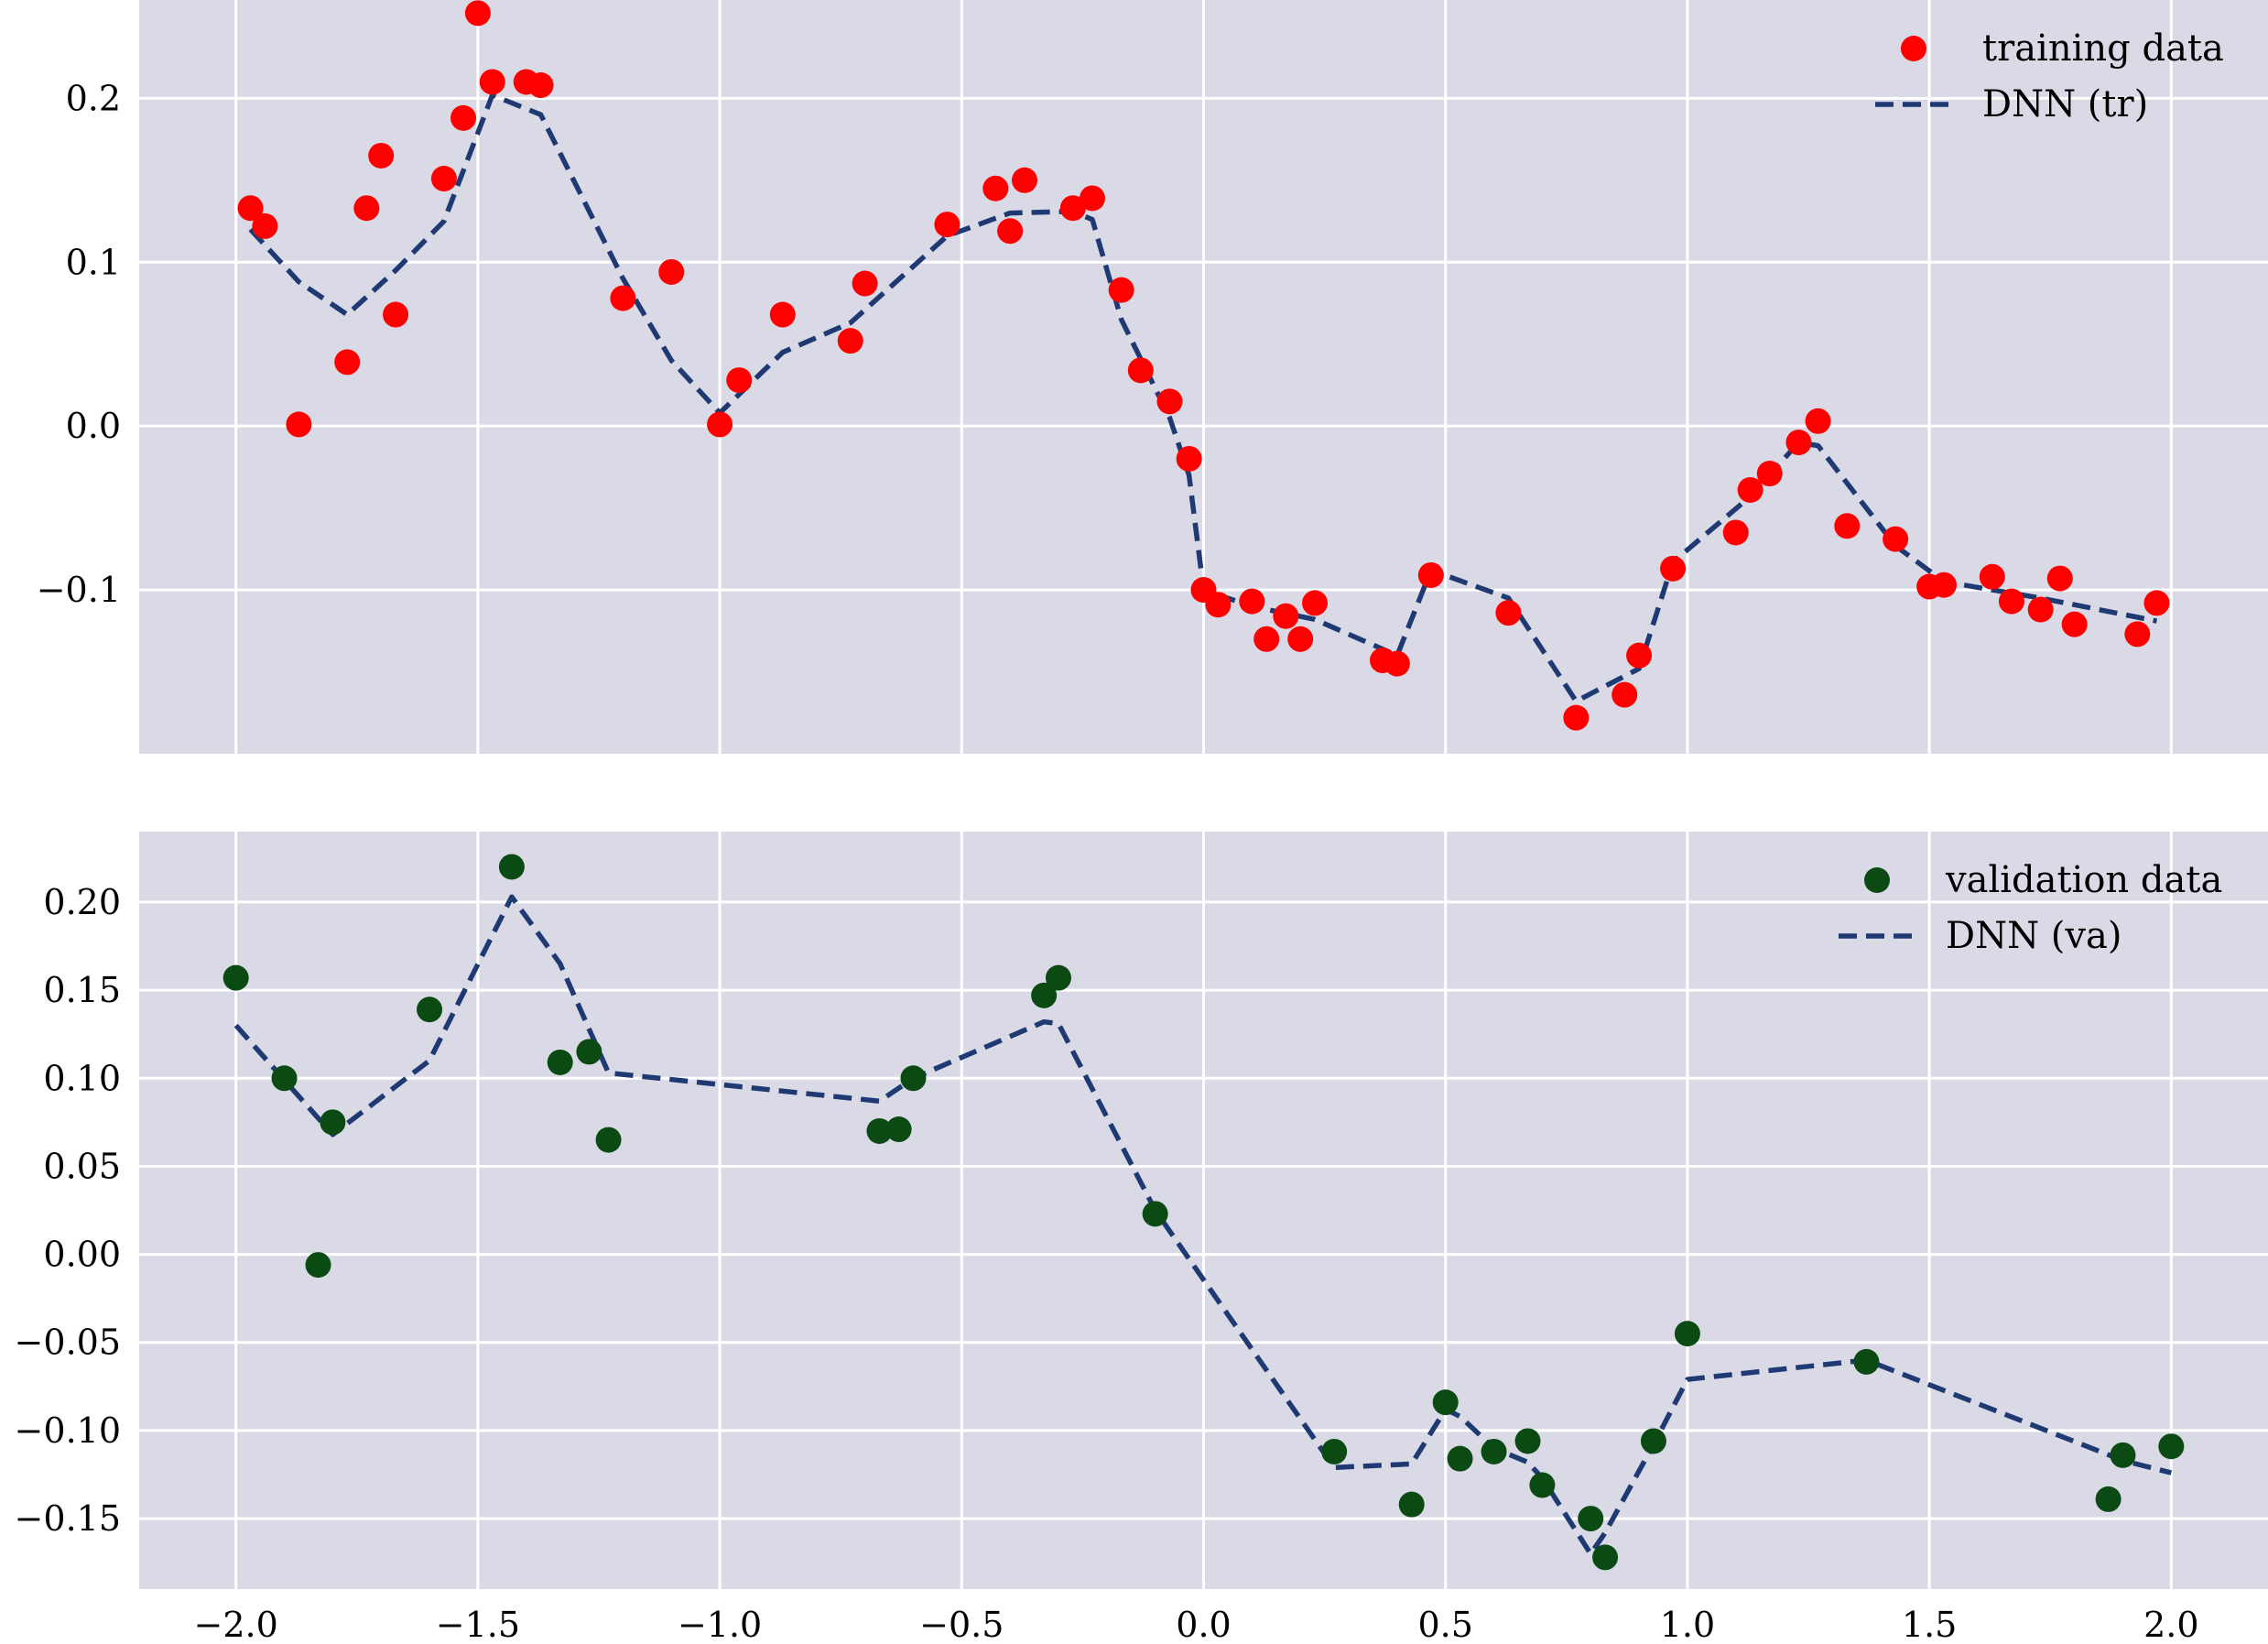 The width and height of the screenshot is (2268, 1644). Describe the element at coordinates (82, 902) in the screenshot. I see `y-tick-label: 0.20` at that location.